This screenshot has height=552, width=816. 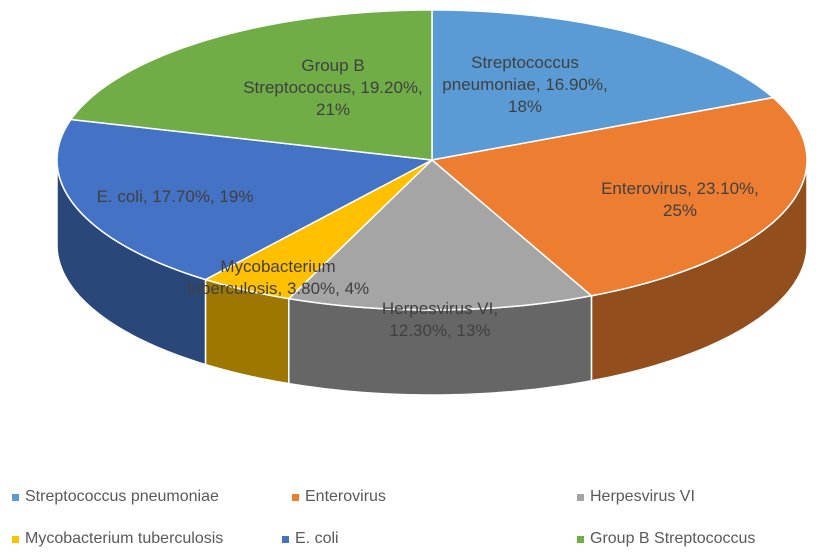 I want to click on legend-item: Herpesvirus VI, so click(x=636, y=497).